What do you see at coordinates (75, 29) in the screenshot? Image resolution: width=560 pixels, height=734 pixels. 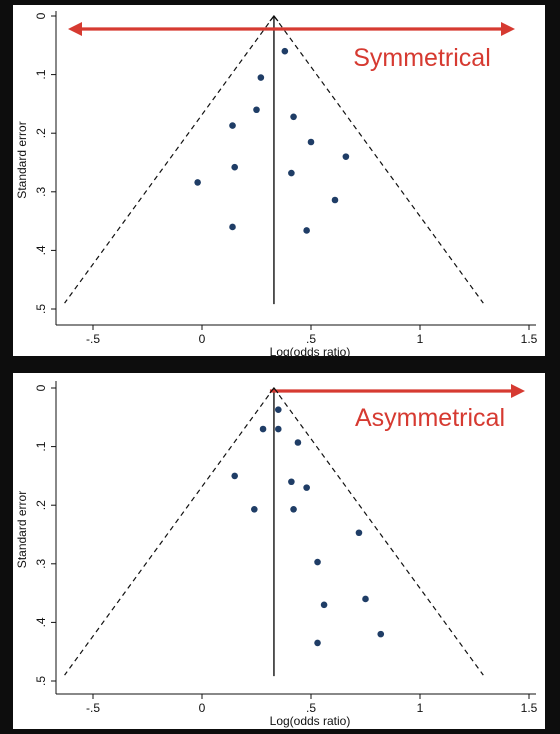 I see `annotation-arrow-head-left` at bounding box center [75, 29].